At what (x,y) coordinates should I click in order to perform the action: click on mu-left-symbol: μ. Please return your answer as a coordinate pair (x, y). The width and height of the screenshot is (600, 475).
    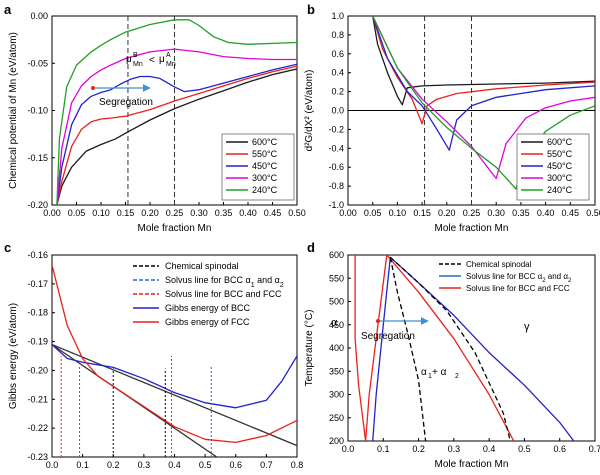
    Looking at the image, I should click on (129, 59).